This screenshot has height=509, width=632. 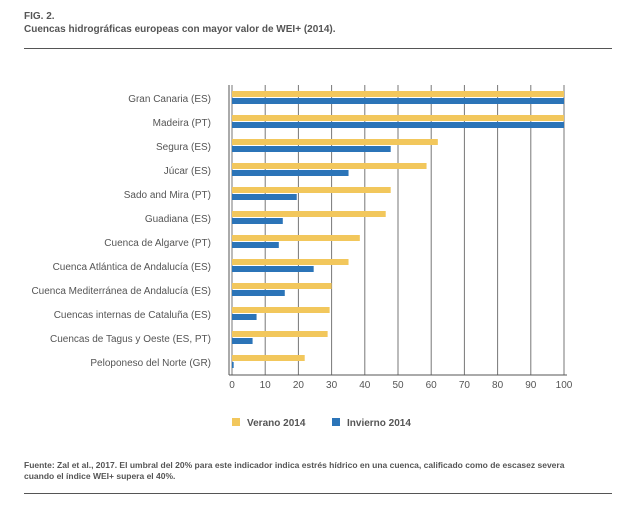 I want to click on category-label: Peloponeso del Norte (GR), so click(x=150, y=363).